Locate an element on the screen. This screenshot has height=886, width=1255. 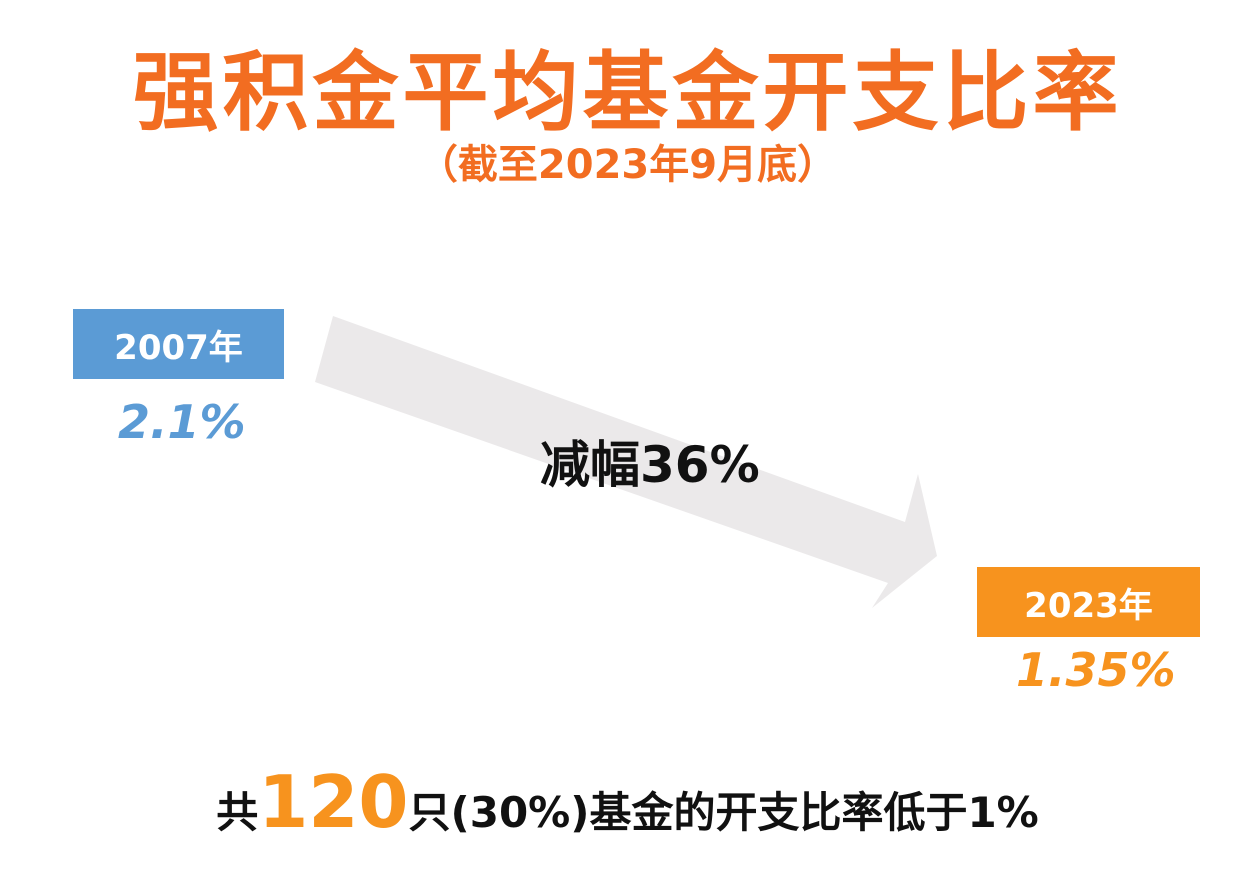
end-year: 2023年 is located at coordinates (1088, 602).